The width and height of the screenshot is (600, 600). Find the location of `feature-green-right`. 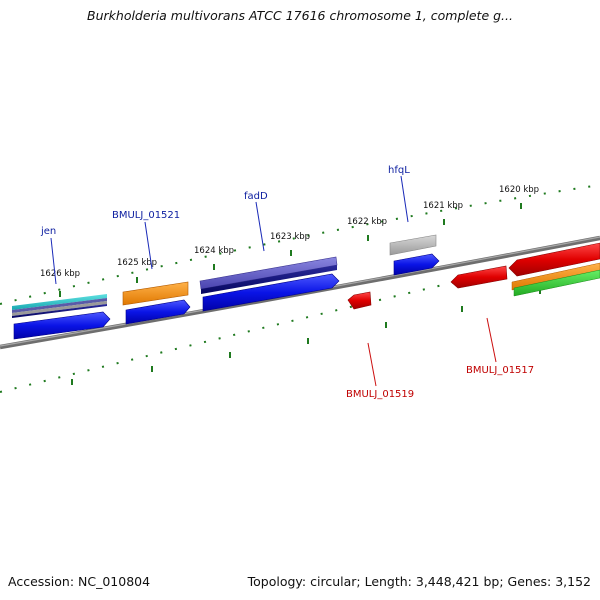

feature-green-right is located at coordinates (556, 283).